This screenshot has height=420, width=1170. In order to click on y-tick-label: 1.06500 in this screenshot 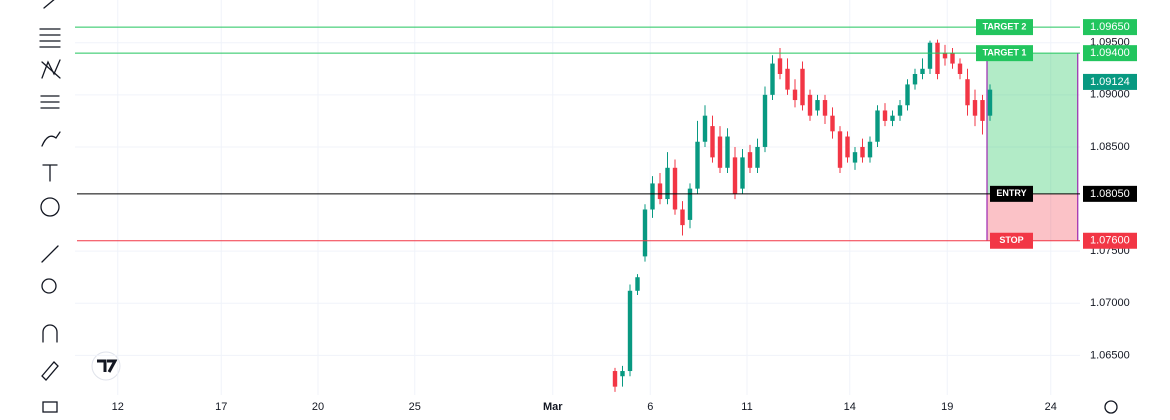, I will do `click(1110, 355)`.